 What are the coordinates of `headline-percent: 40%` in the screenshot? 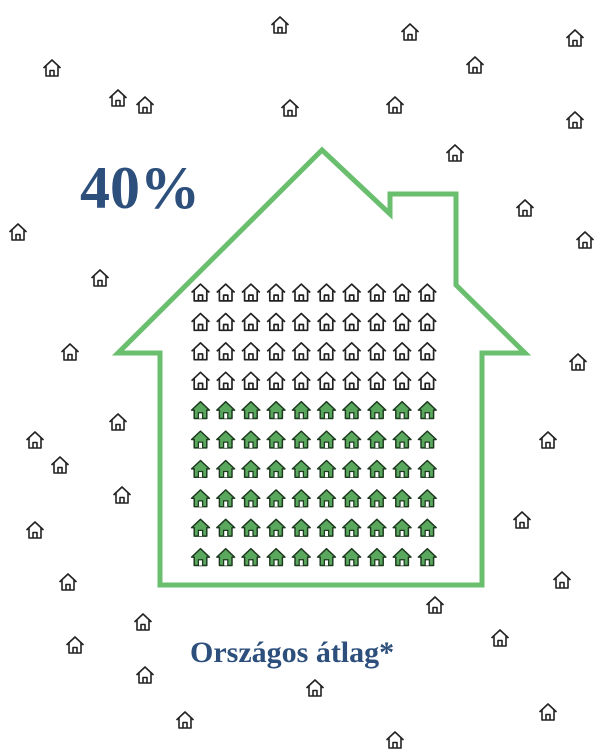 It's located at (140, 188).